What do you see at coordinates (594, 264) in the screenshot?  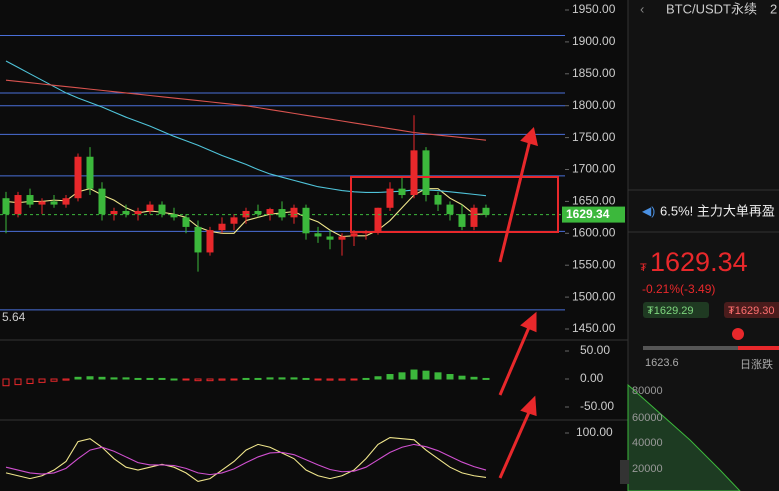 I see `y-tick-label: 1550.00` at bounding box center [594, 264].